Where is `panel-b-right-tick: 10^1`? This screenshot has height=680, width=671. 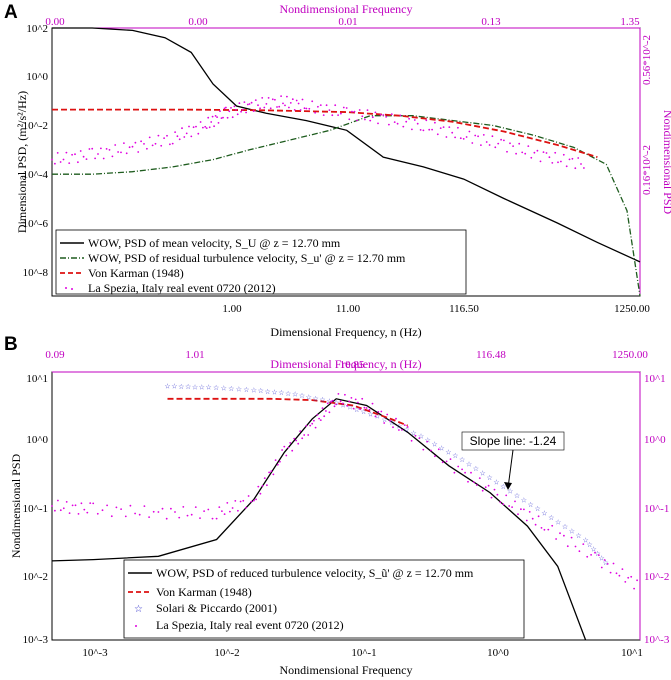 panel-b-right-tick: 10^1 is located at coordinates (655, 379).